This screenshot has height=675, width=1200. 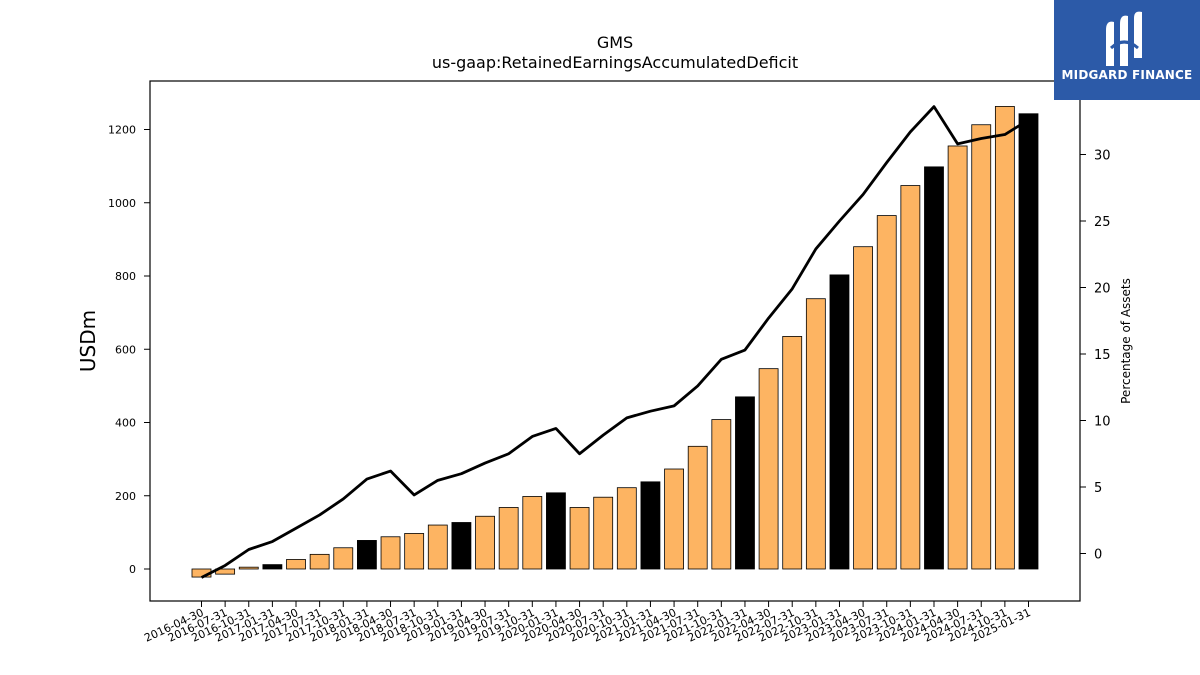 What do you see at coordinates (125, 496) in the screenshot?
I see `y-tick-label: 200` at bounding box center [125, 496].